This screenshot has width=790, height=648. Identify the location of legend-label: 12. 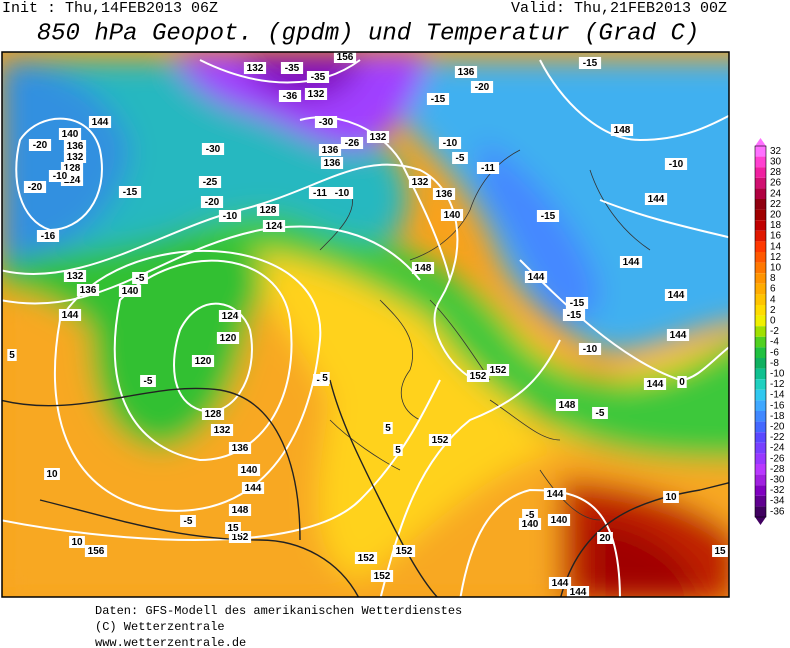
(776, 257).